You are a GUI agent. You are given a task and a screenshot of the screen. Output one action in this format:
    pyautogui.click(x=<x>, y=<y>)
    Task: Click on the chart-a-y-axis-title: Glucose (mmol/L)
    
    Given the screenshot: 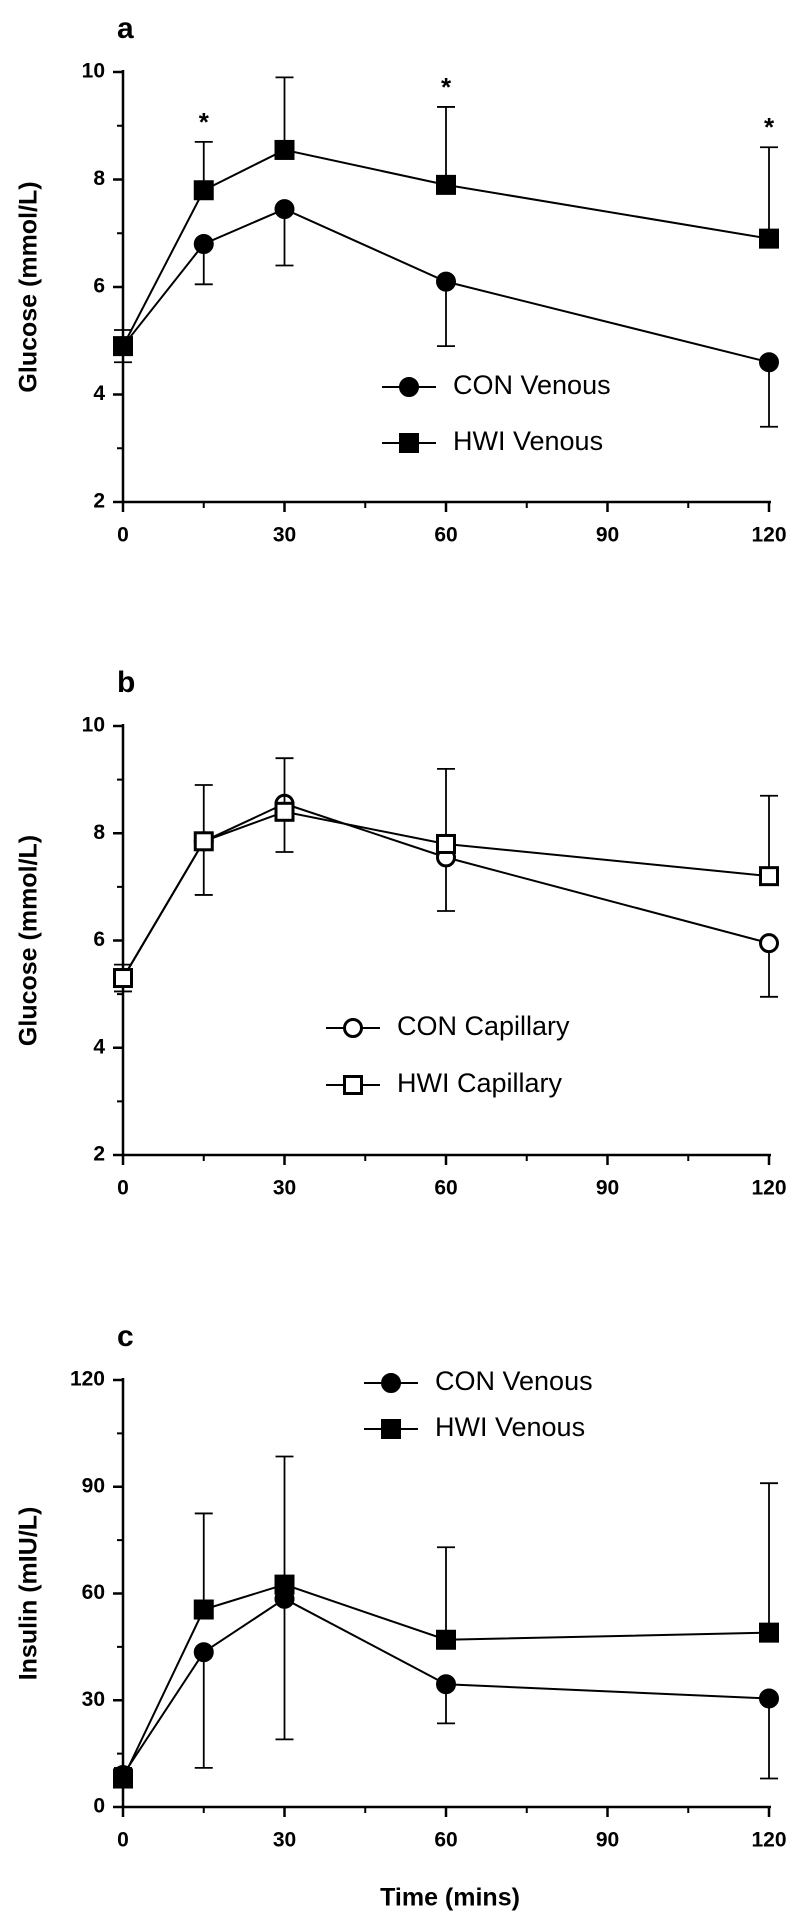 What is the action you would take?
    pyautogui.click(x=29, y=286)
    